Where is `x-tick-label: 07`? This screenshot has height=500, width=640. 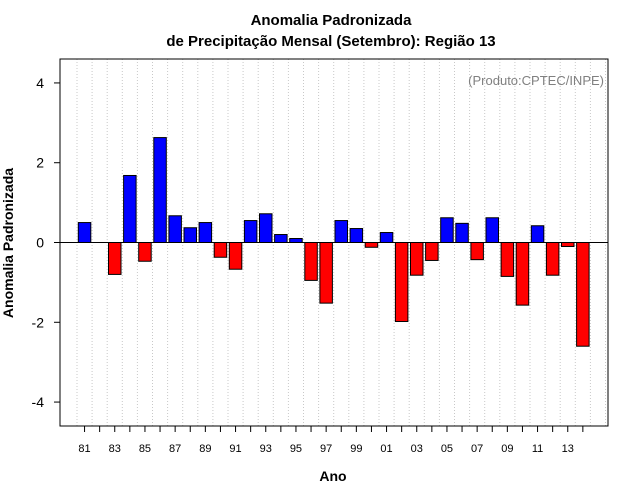 x-tick-label: 07 is located at coordinates (477, 449).